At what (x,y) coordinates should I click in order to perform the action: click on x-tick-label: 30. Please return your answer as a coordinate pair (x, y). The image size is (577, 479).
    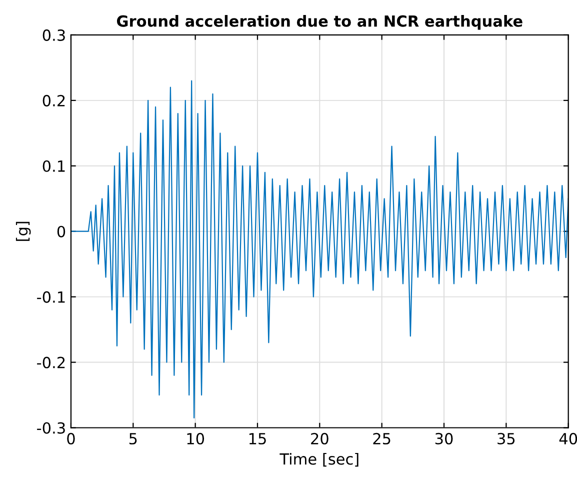
    Looking at the image, I should click on (444, 438).